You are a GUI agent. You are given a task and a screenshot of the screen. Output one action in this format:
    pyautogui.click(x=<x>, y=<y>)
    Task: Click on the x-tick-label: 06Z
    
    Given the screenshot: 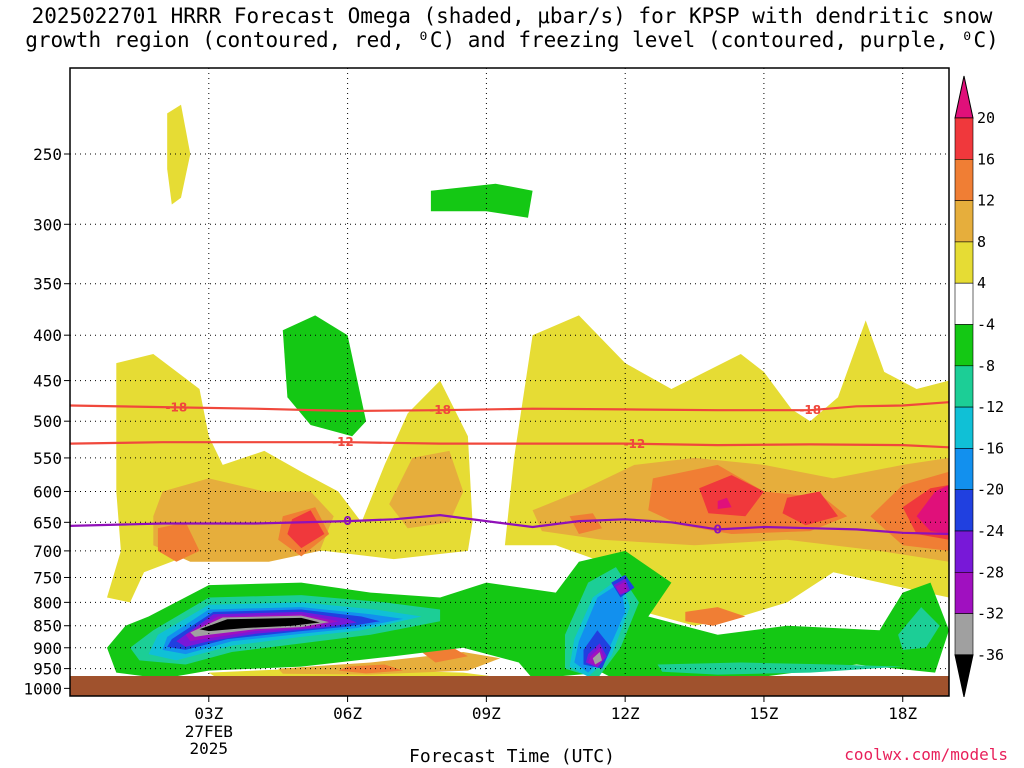 What is the action you would take?
    pyautogui.click(x=347, y=713)
    